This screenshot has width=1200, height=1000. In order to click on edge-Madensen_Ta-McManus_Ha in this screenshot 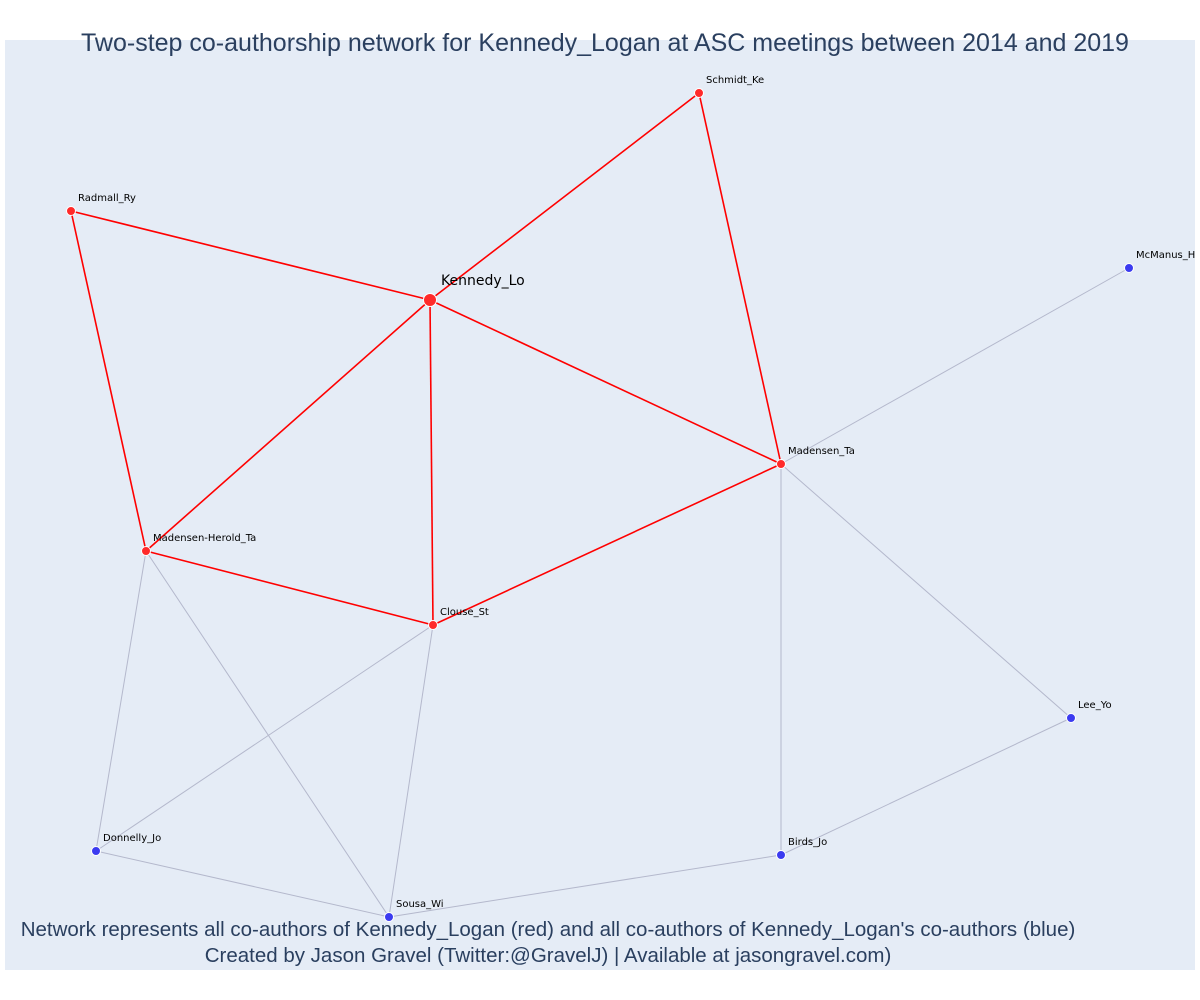, I will do `click(955, 366)`.